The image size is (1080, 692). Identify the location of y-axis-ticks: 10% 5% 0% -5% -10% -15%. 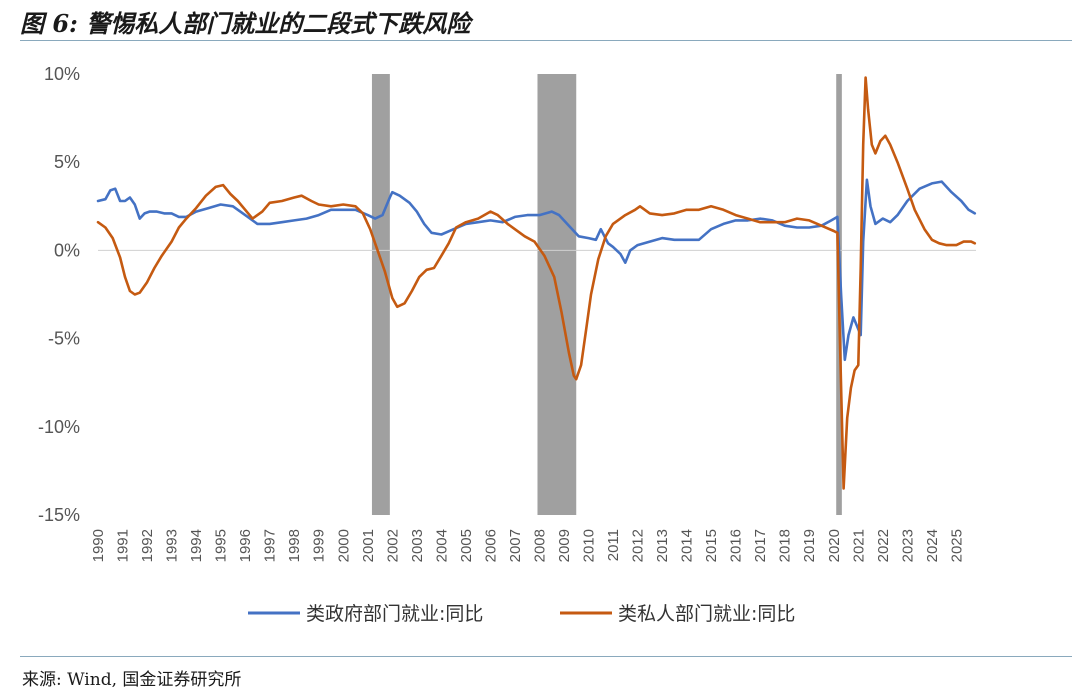
(59, 294).